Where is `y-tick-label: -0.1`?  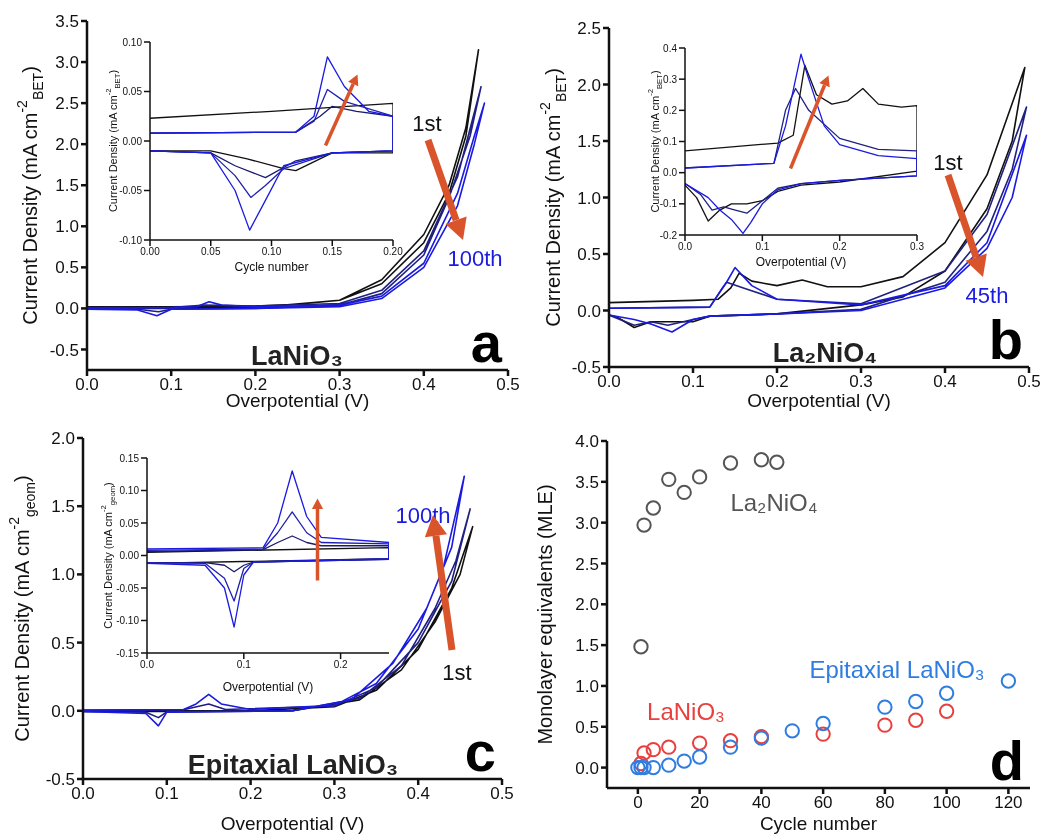 y-tick-label: -0.1 is located at coordinates (668, 204).